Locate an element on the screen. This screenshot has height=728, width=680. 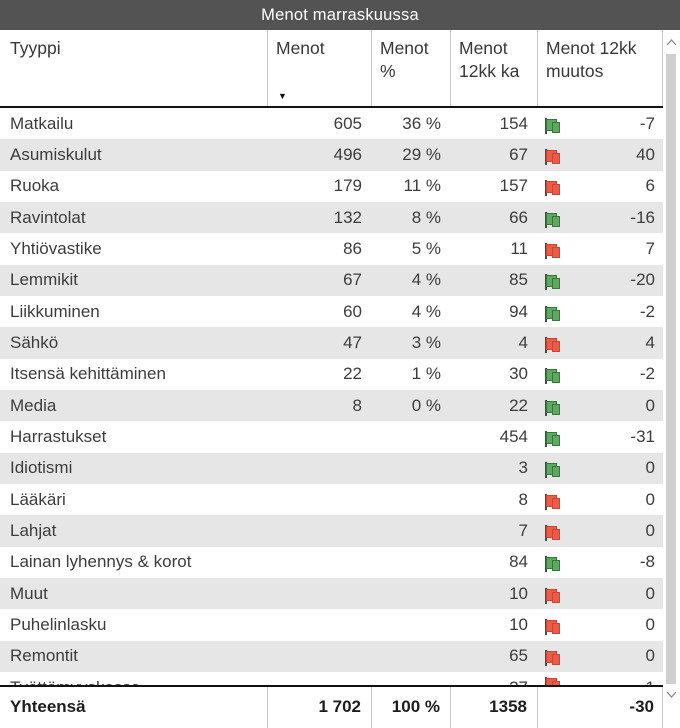
table-row: Lääkäri 8 0 is located at coordinates (331, 499).